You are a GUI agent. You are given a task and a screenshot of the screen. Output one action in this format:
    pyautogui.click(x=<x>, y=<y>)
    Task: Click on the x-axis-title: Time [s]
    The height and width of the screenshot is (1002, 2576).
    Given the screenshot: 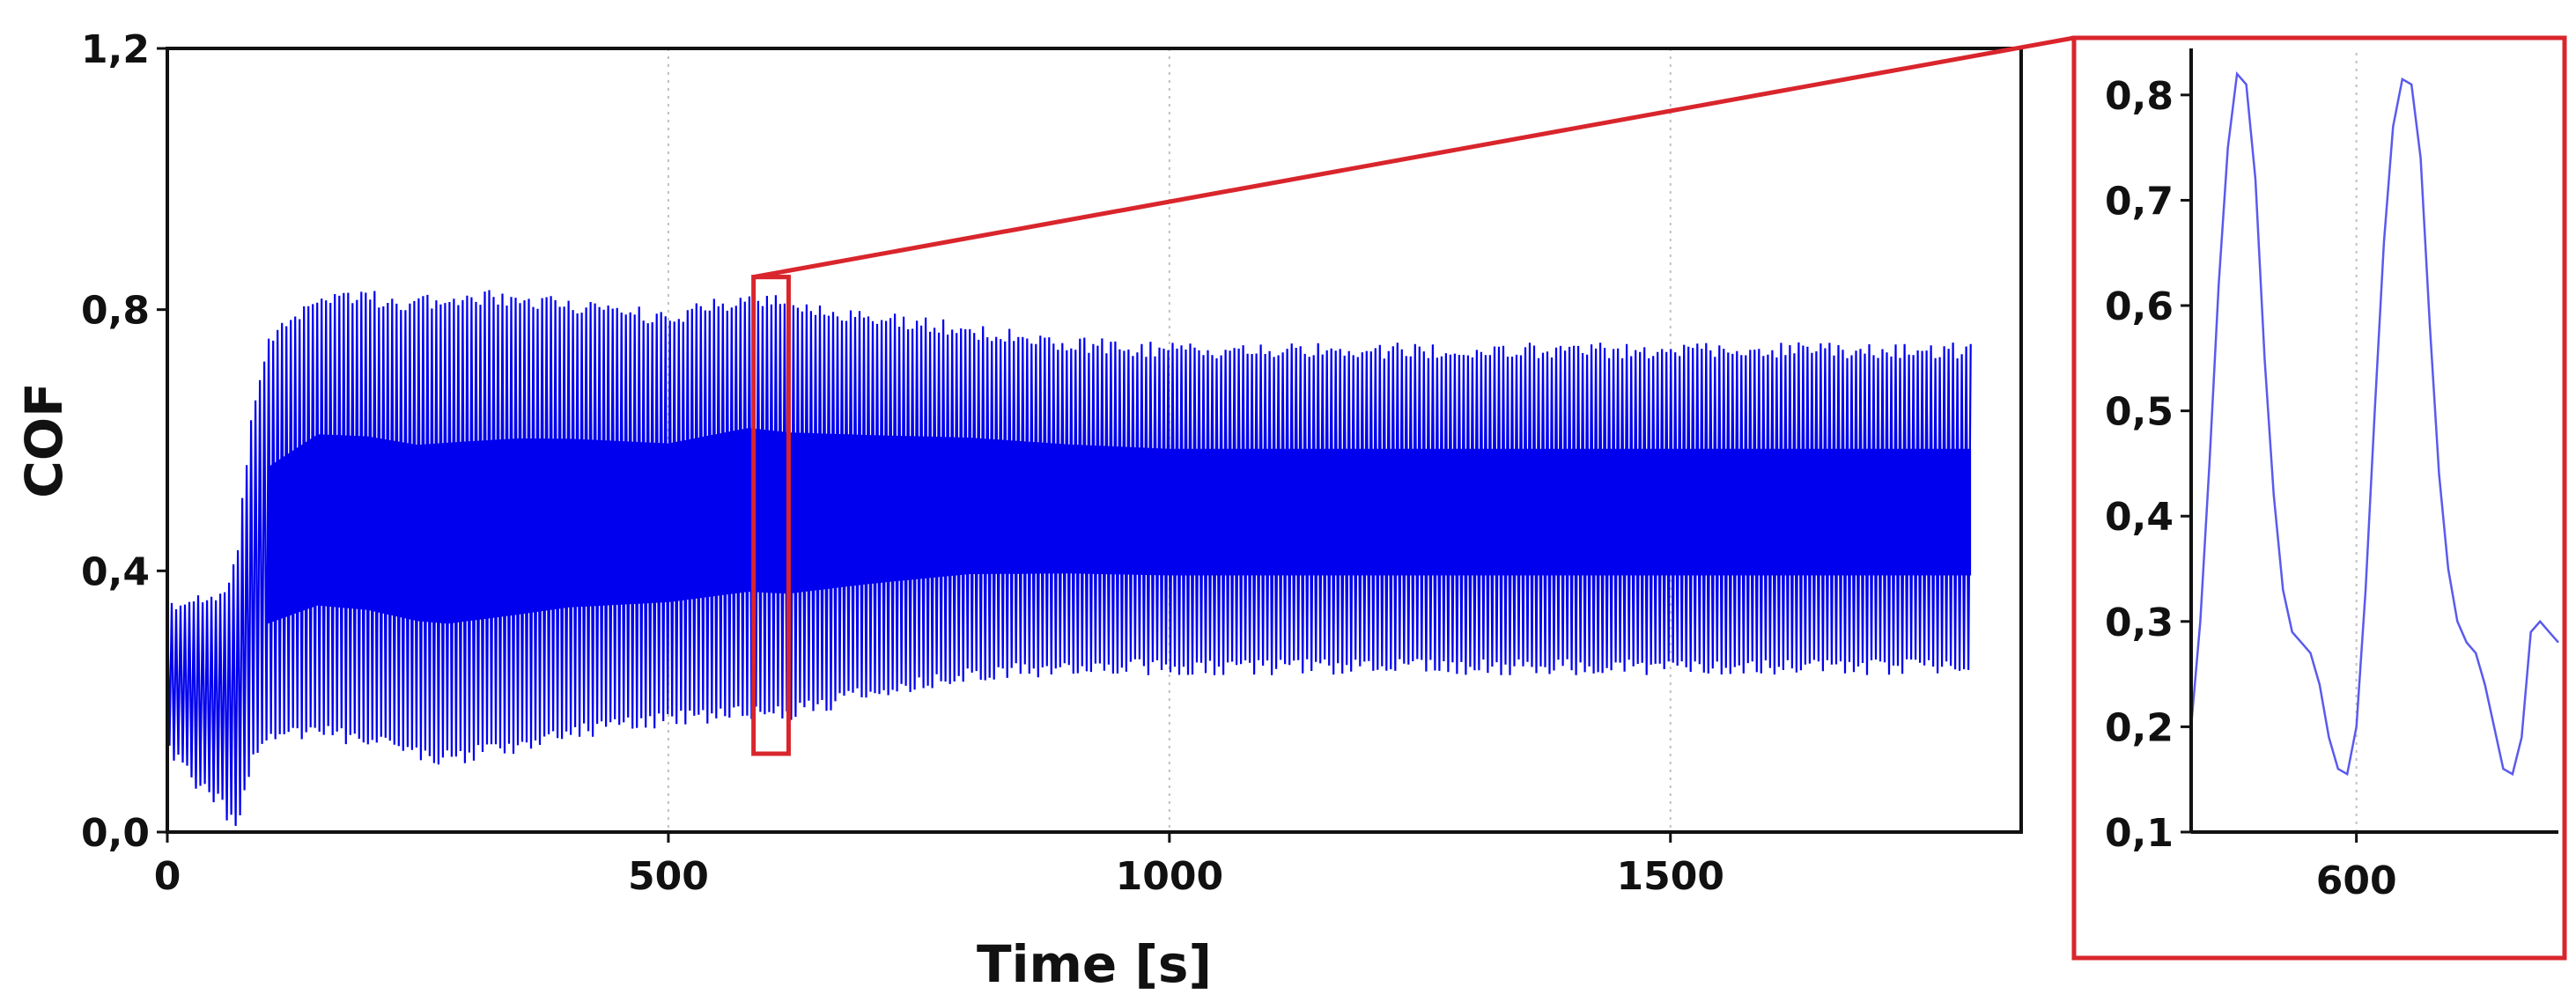 What is the action you would take?
    pyautogui.click(x=1094, y=964)
    